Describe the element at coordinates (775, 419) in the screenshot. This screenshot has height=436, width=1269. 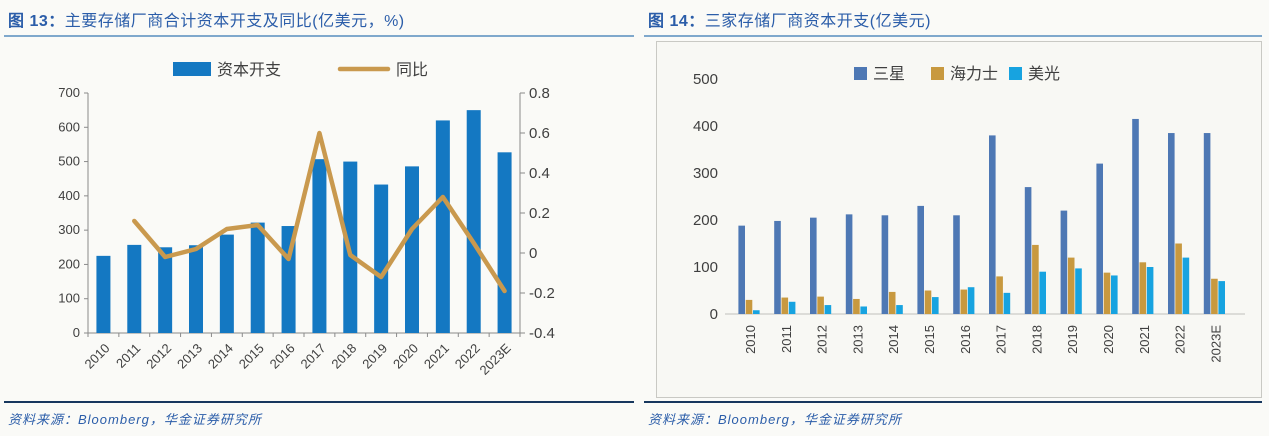
I see `figure-14-source: 资料来源：Bloomberg，华金证券研究所` at that location.